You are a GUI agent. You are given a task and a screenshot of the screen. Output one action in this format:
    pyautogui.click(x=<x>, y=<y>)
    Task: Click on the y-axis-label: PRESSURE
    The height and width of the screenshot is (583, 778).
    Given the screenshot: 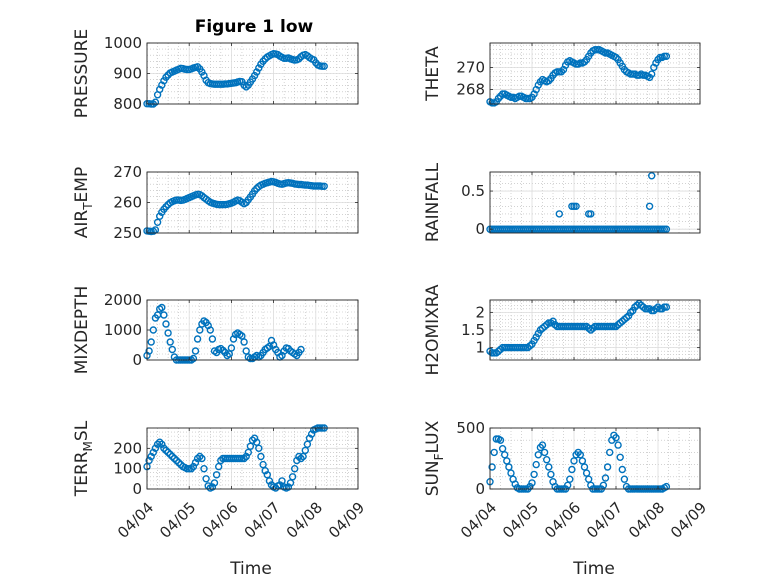 What is the action you would take?
    pyautogui.click(x=82, y=73)
    